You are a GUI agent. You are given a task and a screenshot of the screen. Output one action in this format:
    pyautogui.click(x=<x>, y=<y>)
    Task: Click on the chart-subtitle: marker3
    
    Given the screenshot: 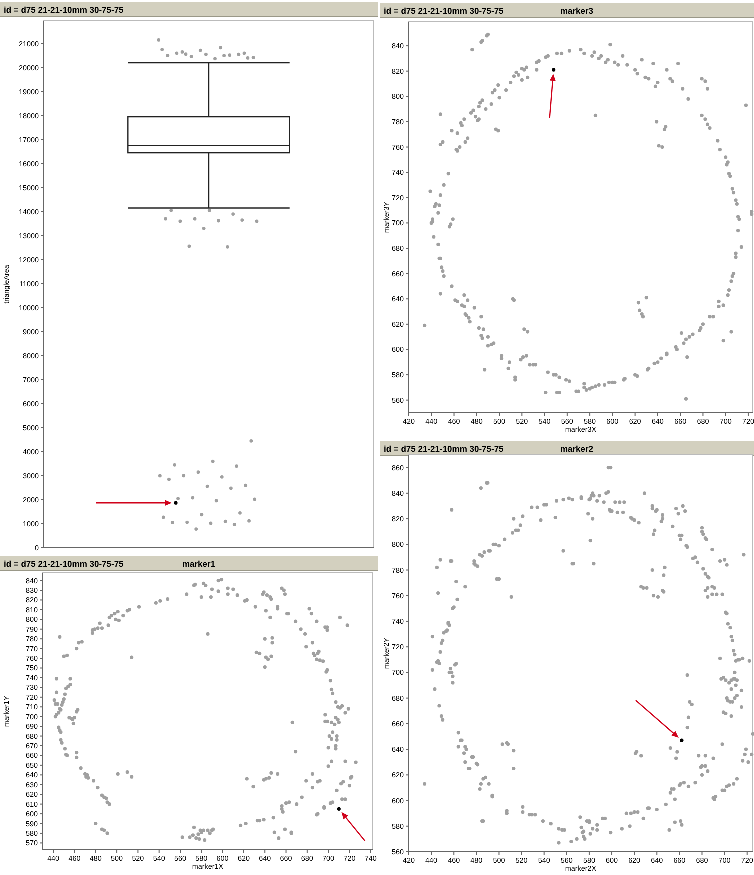 What is the action you would take?
    pyautogui.click(x=577, y=11)
    